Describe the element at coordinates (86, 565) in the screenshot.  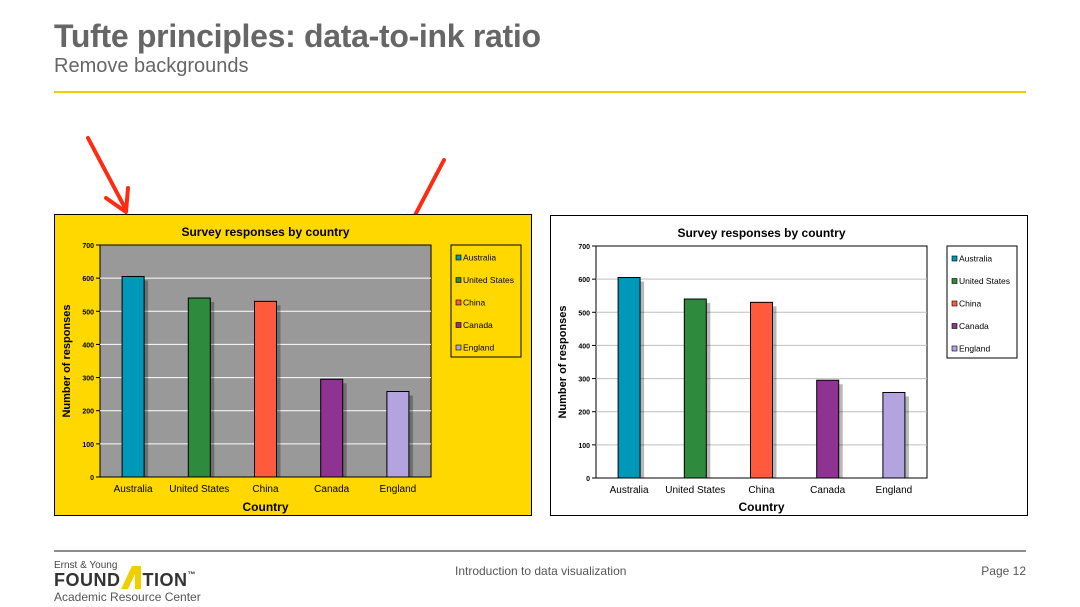
I see `logo-line1: Ernst & Young` at that location.